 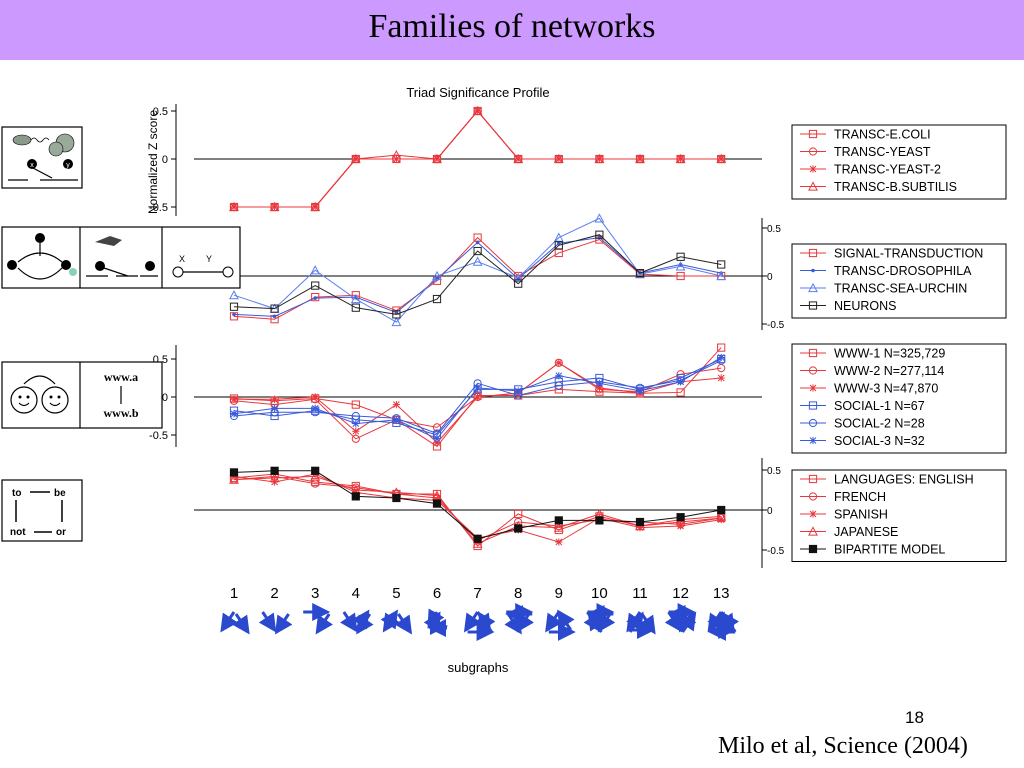 I want to click on subgraph-label: 5, so click(x=396, y=593).